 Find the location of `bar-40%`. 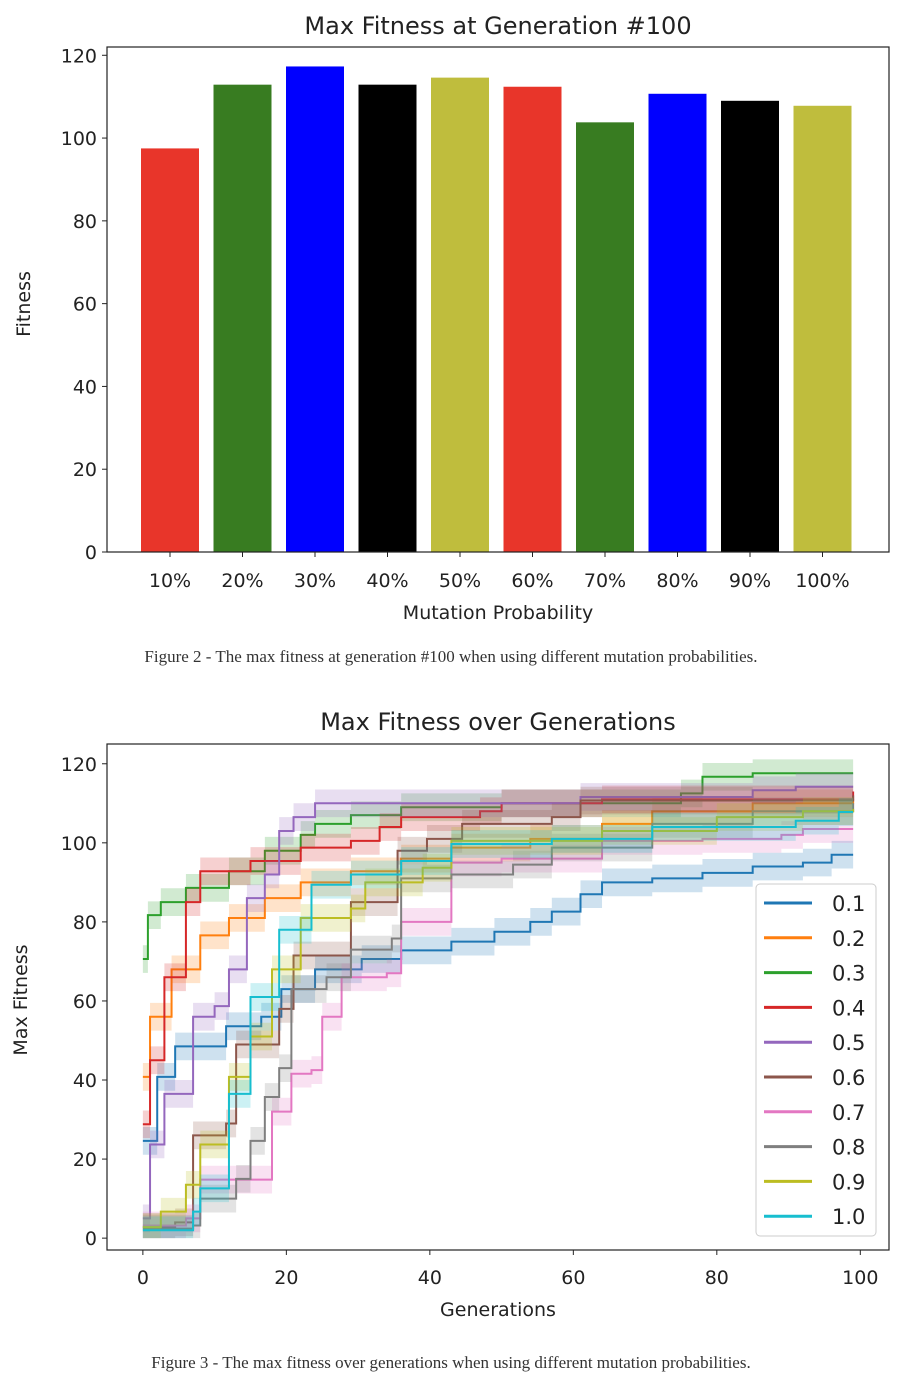

bar-40% is located at coordinates (387, 318).